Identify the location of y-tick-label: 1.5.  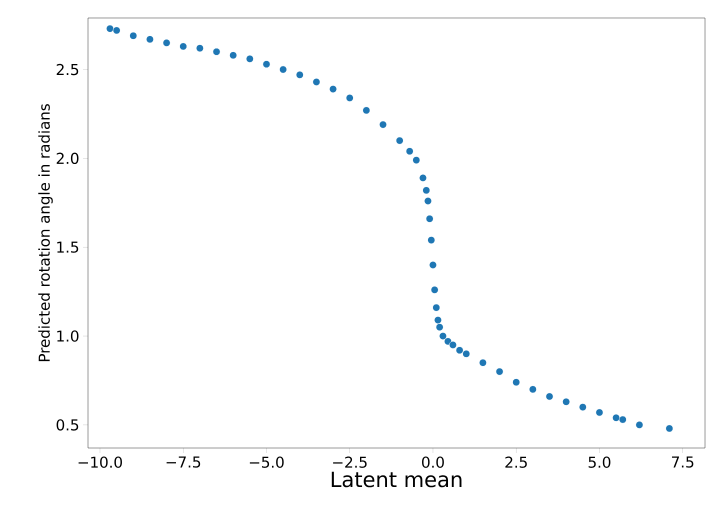
(67, 247).